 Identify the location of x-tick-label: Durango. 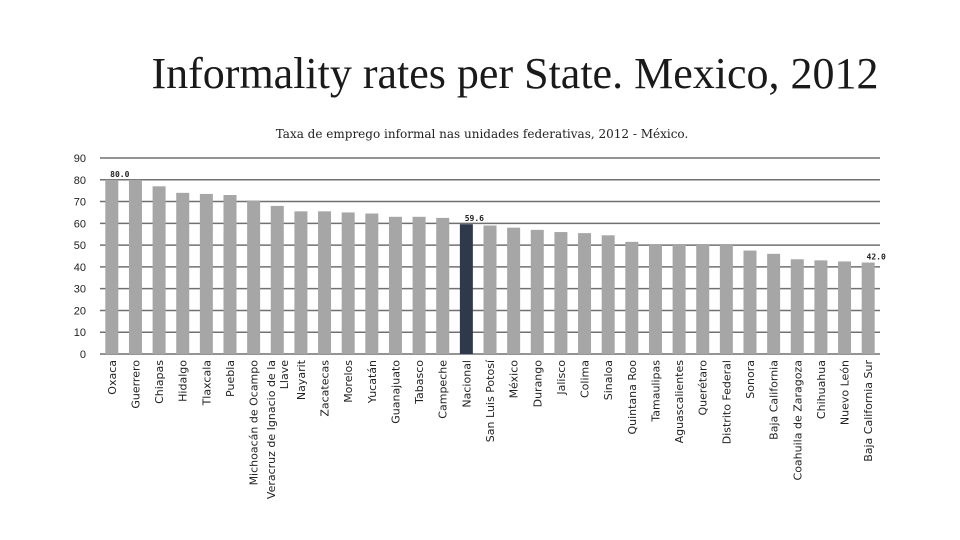
(537, 384).